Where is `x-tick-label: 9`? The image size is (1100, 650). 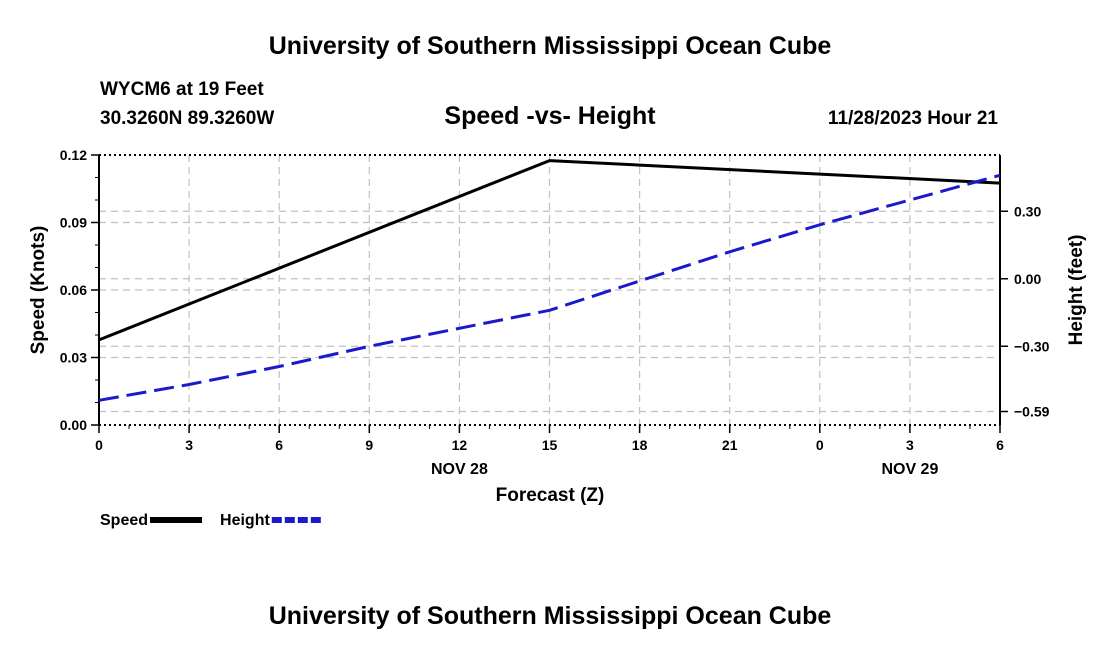
x-tick-label: 9 is located at coordinates (369, 445).